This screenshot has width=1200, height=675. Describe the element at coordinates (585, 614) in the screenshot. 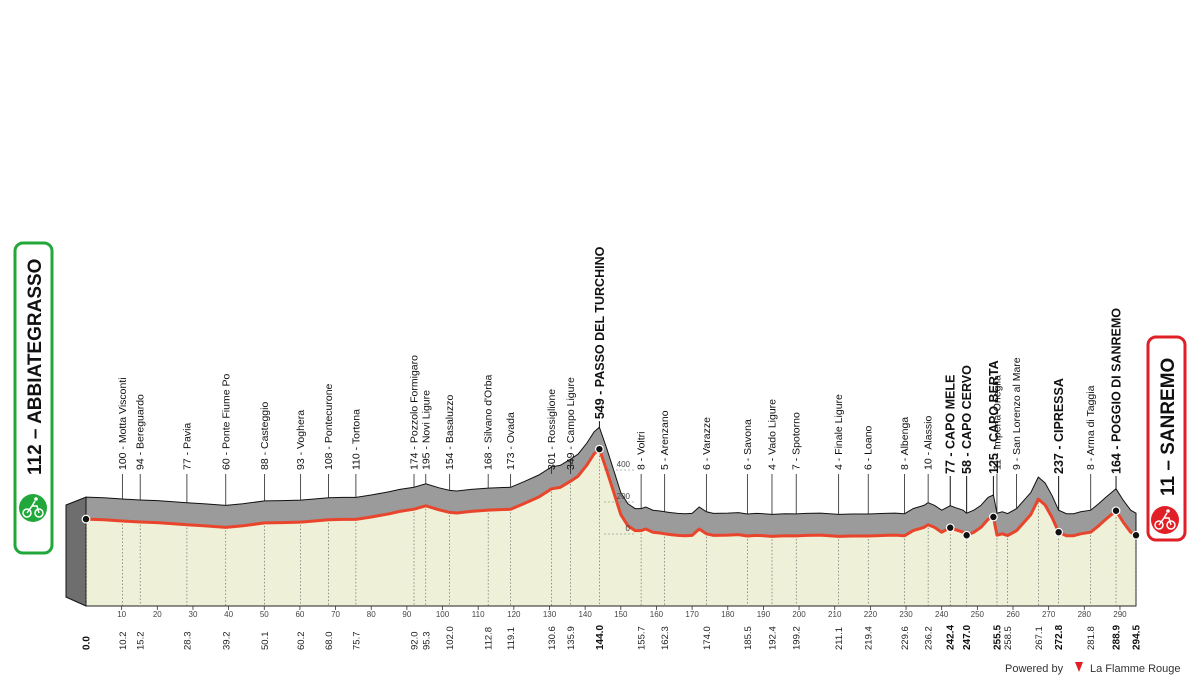

I see `distance-tick-label: 140` at that location.